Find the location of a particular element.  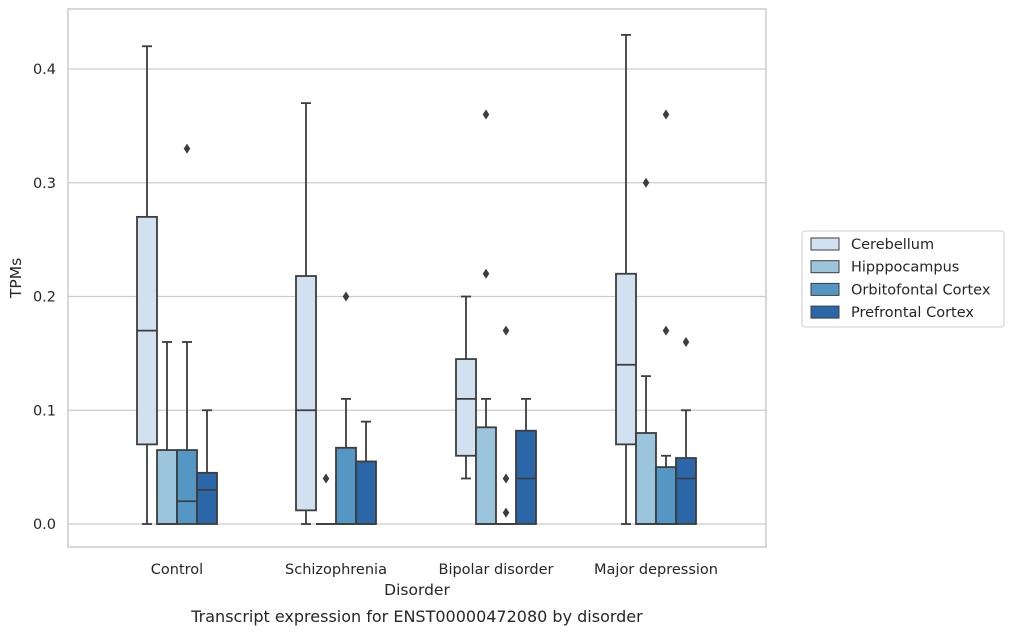

legend-label: Cerebellum is located at coordinates (892, 245).